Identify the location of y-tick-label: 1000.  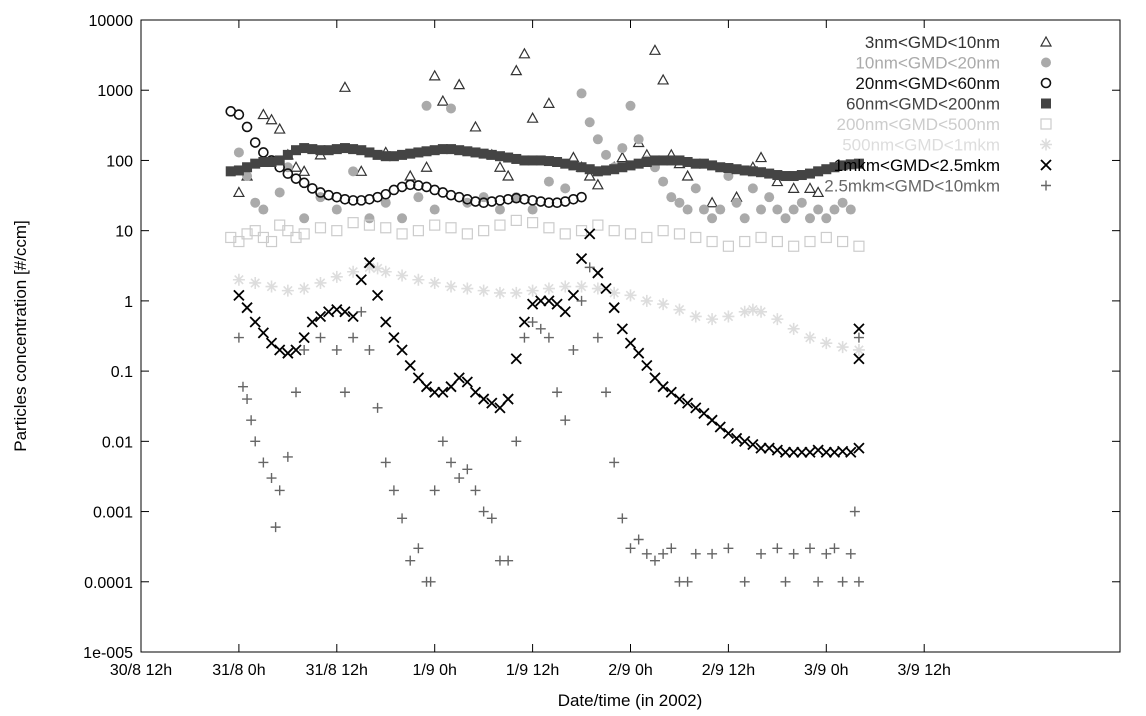
(115, 91).